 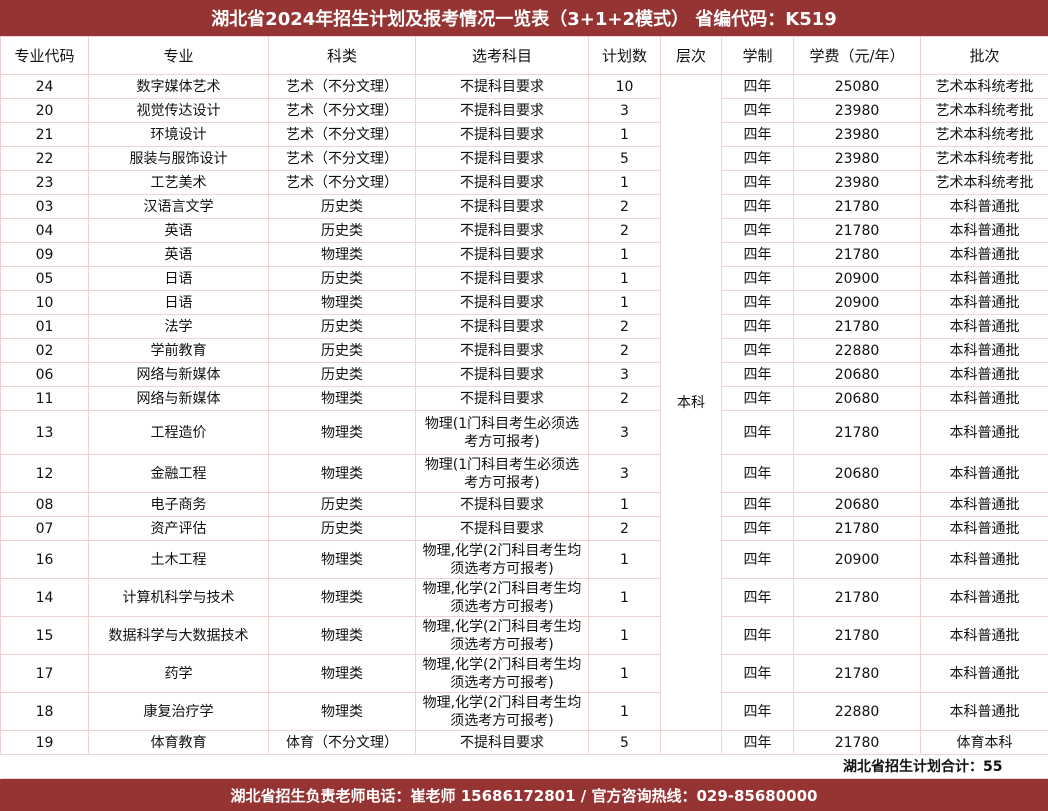 I want to click on major-code: 13, so click(x=44, y=432).